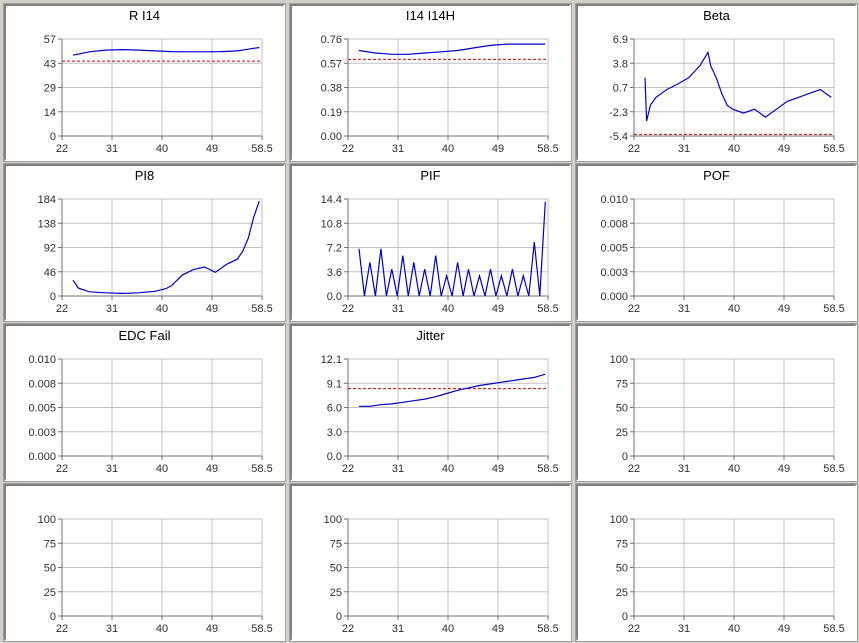 The width and height of the screenshot is (859, 643). Describe the element at coordinates (716, 15) in the screenshot. I see `chart-title: Beta` at that location.